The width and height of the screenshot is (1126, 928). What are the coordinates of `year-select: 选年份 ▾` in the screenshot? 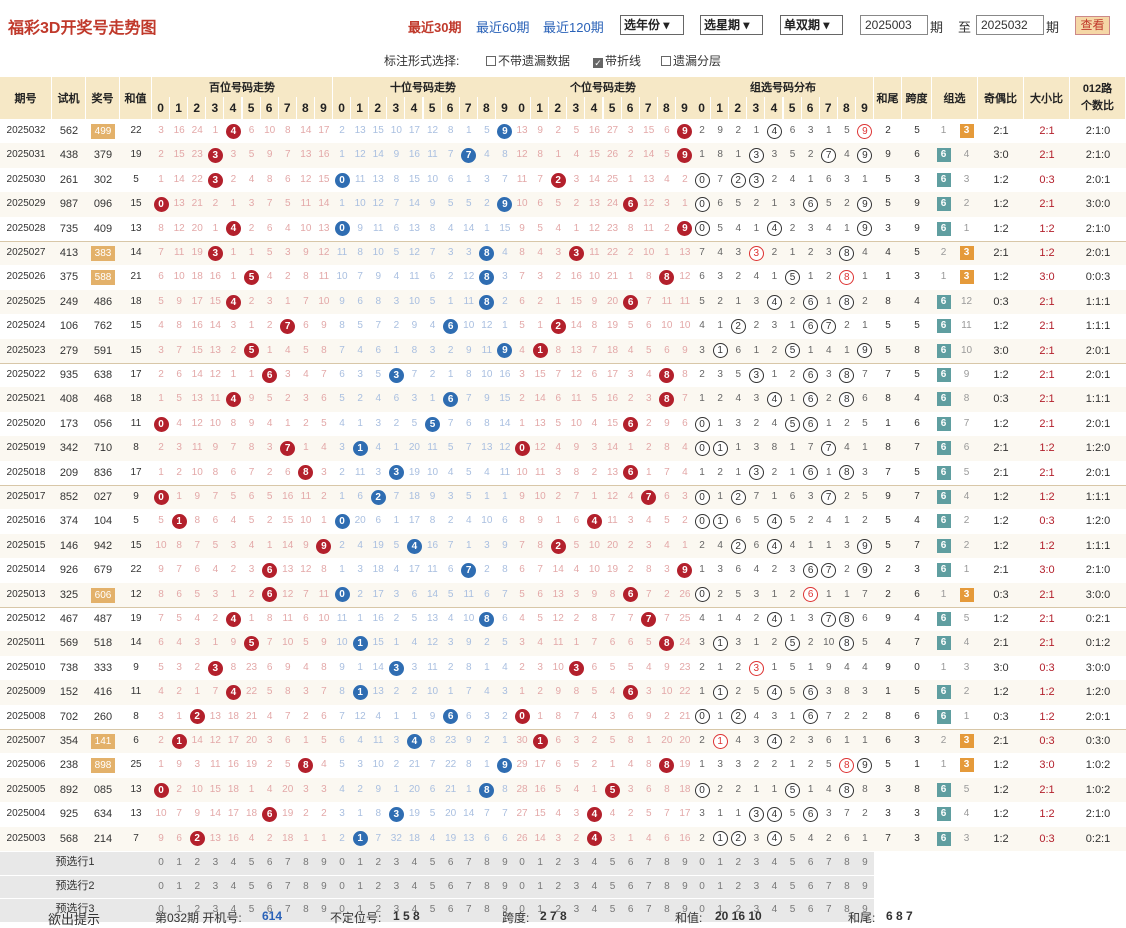 It's located at (652, 25).